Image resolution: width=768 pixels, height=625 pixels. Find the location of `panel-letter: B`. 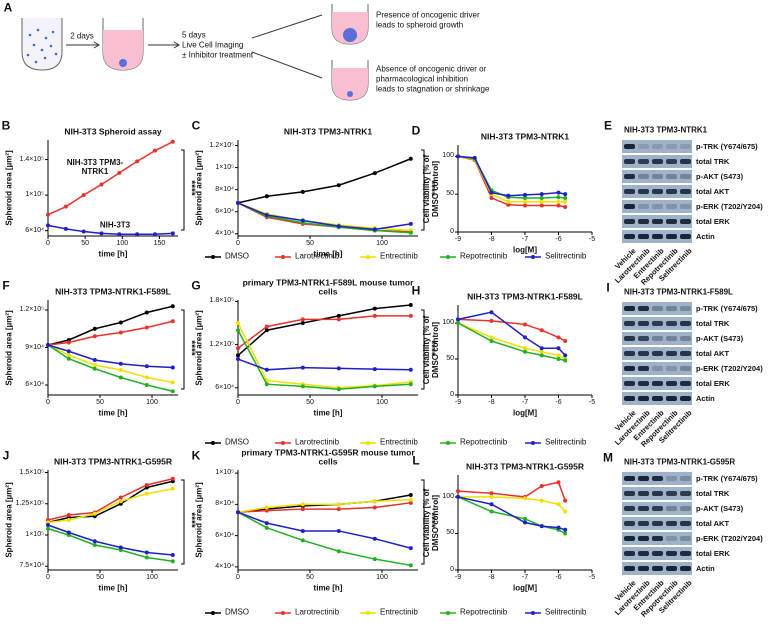

panel-letter: B is located at coordinates (6, 125).